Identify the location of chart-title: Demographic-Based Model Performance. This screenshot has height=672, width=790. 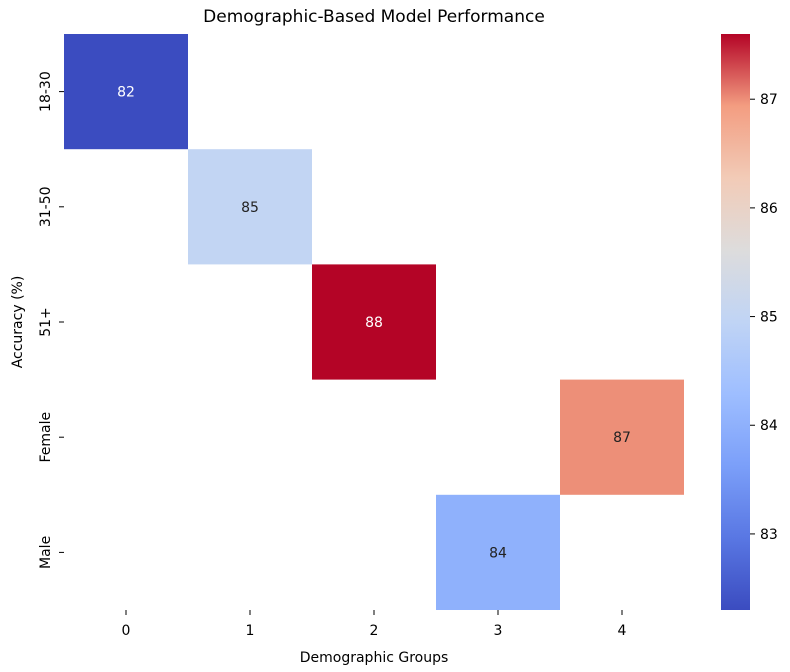
(374, 17).